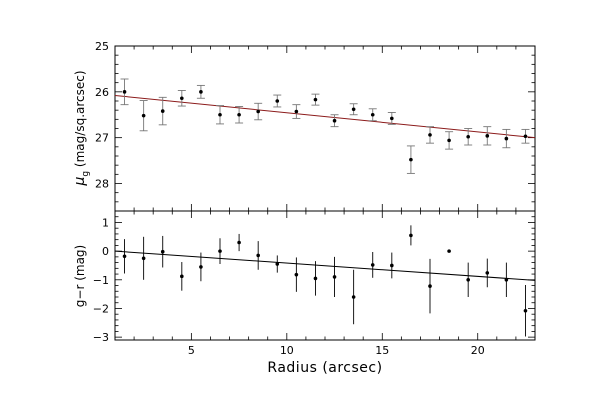 The image size is (589, 416). I want to click on x-tick-label: 15, so click(382, 350).